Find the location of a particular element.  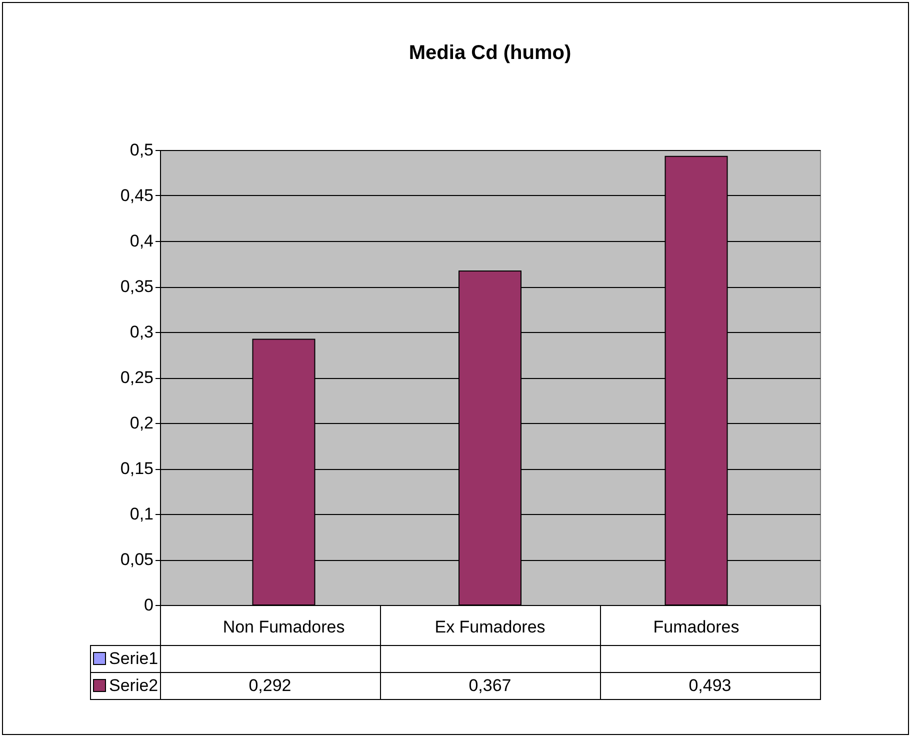

y-tick-label: 0,4 is located at coordinates (142, 241).